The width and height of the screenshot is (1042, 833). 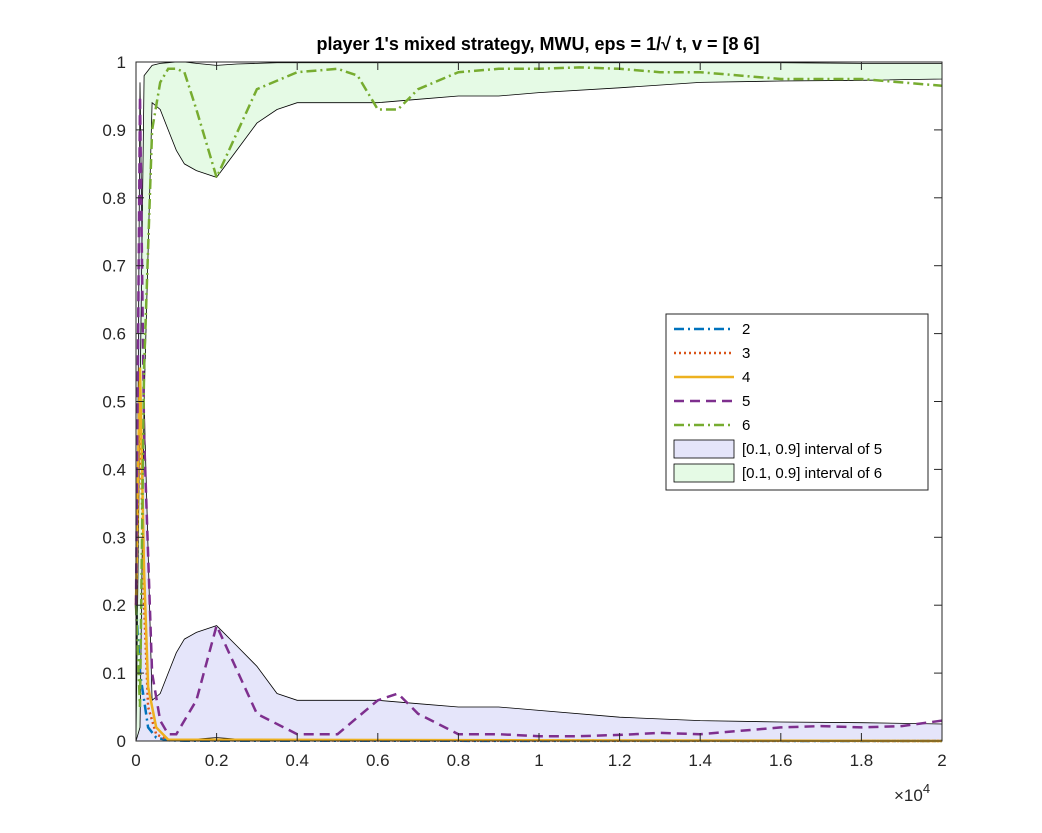 What do you see at coordinates (812, 449) in the screenshot?
I see `legend-label: [0.1, 0.9] interval of 5` at bounding box center [812, 449].